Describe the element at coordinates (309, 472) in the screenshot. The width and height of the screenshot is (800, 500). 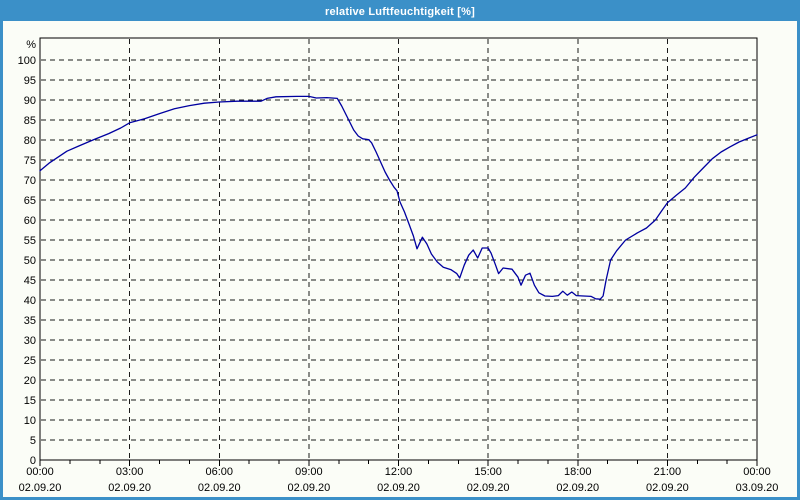
I see `x-axis-time-label: 09:00` at that location.